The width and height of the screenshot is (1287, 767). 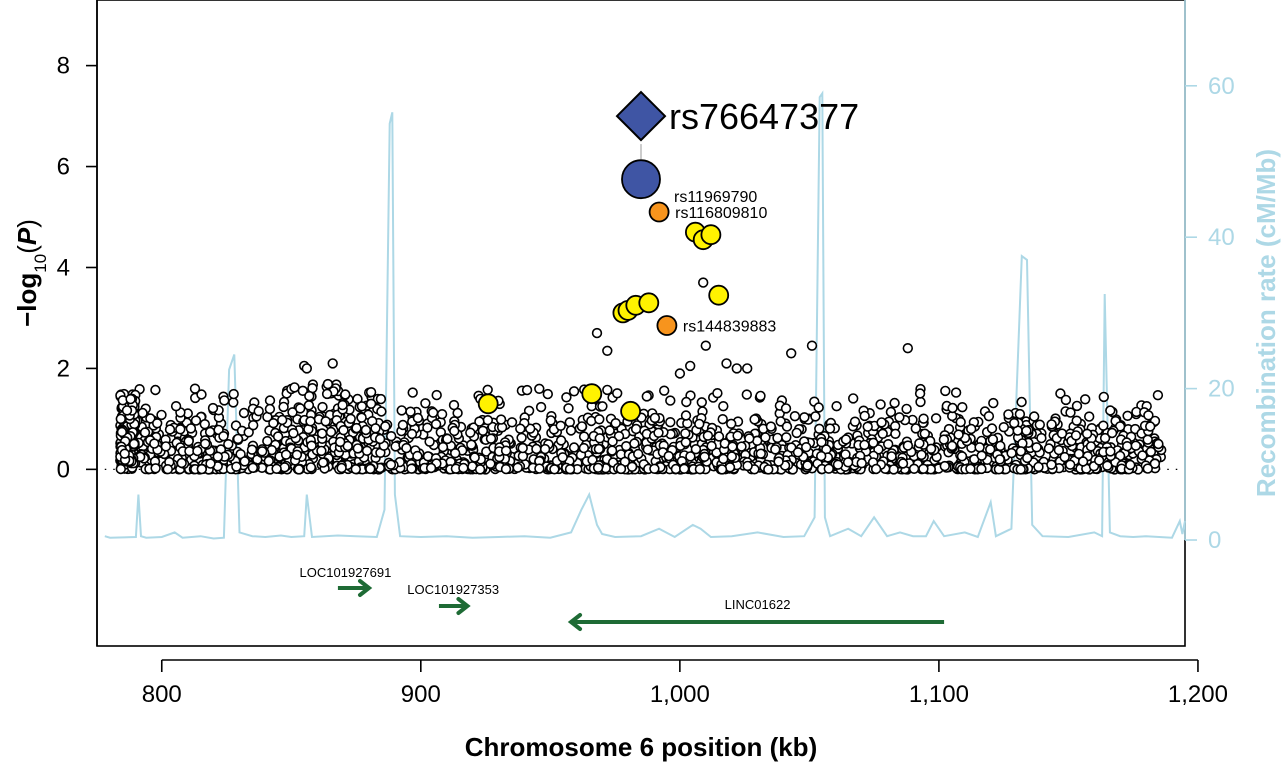 What do you see at coordinates (758, 604) in the screenshot?
I see `gene-label-LINC01622: LINC01622` at bounding box center [758, 604].